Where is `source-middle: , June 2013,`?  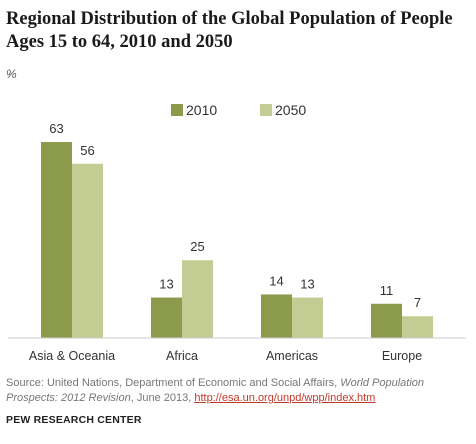 source-middle: , June 2013, is located at coordinates (162, 398).